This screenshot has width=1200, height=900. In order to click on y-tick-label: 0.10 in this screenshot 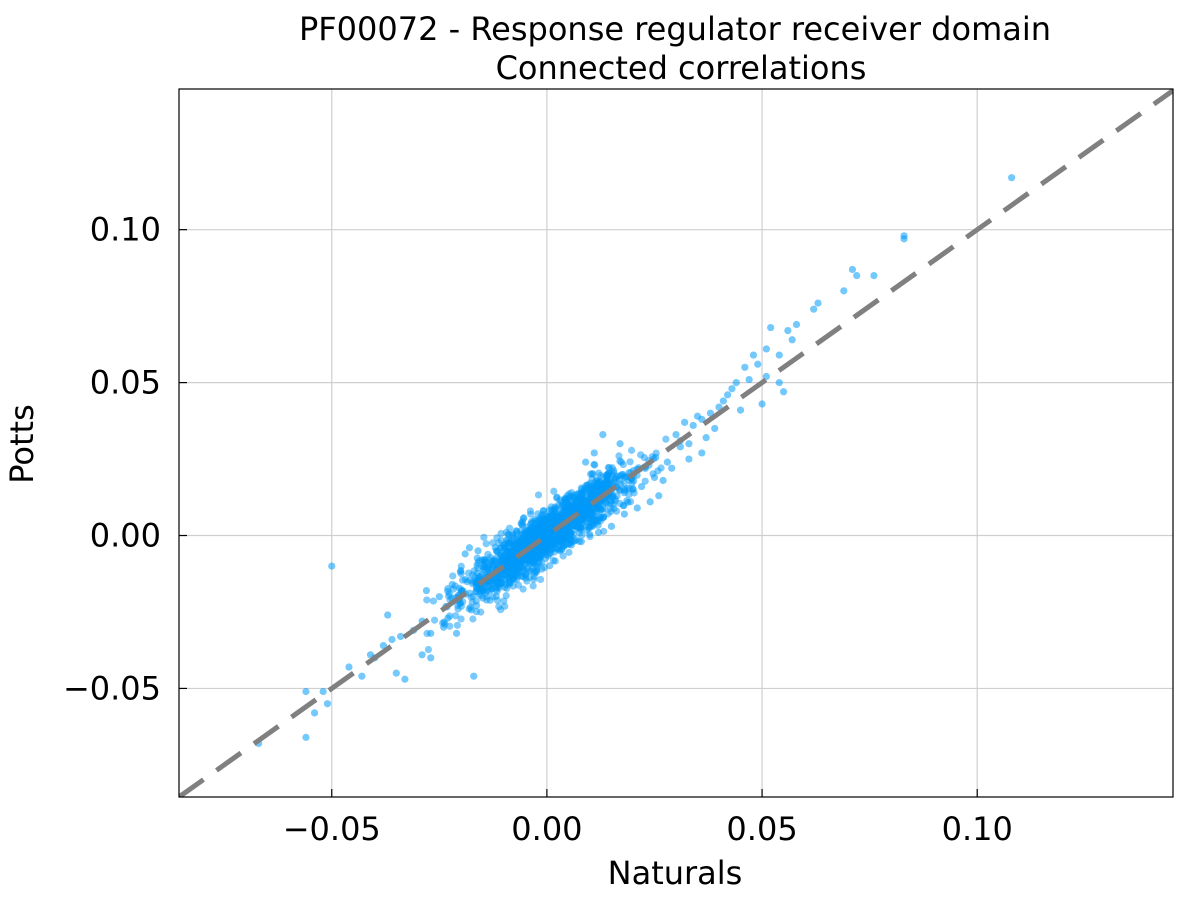, I will do `click(125, 230)`.